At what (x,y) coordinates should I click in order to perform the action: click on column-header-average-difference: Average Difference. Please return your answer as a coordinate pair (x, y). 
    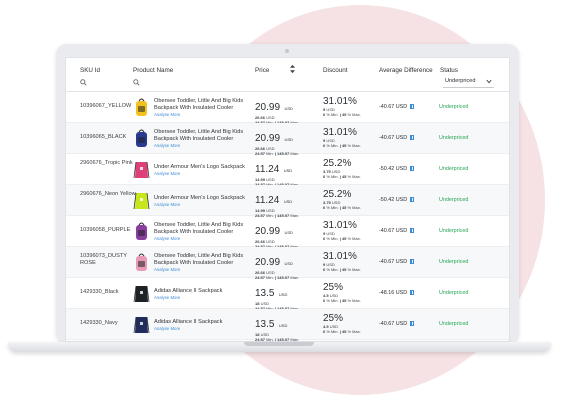
    Looking at the image, I should click on (406, 70).